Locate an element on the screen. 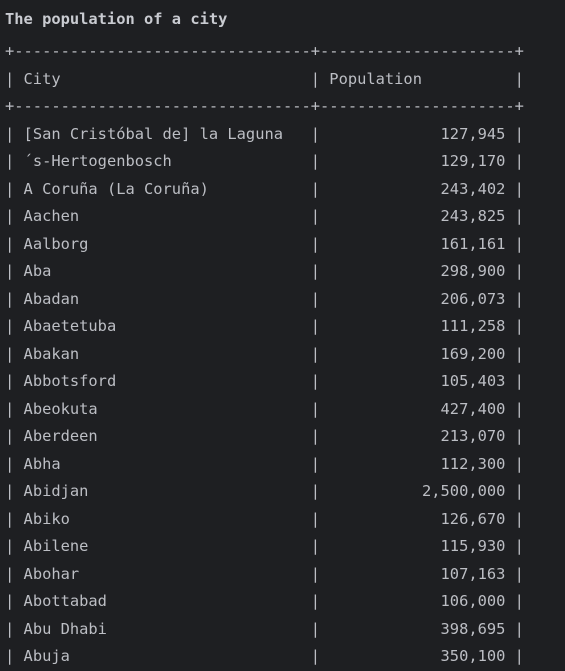  table-row: | Abohar | 107,163 | is located at coordinates (285, 575).